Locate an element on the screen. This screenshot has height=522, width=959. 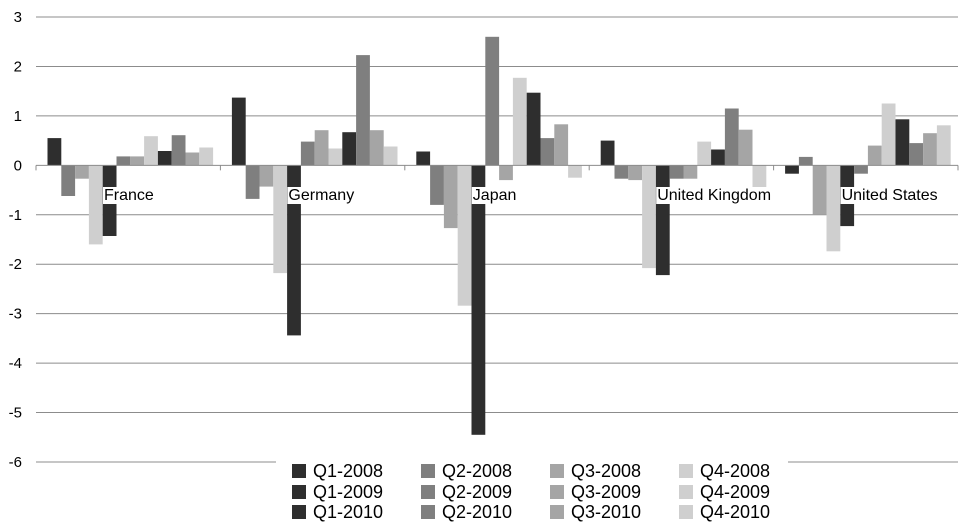
y-tick-label: -1 is located at coordinates (15, 215).